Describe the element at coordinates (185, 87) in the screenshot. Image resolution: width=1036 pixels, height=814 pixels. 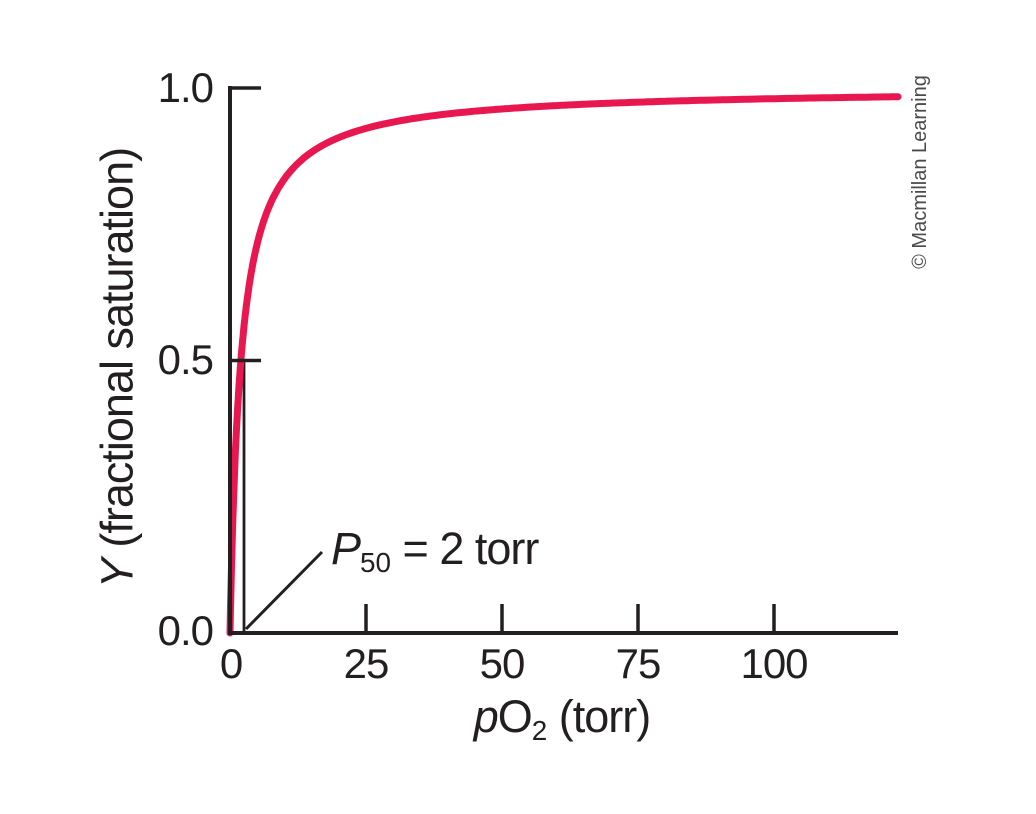
I see `y-tick-label-1.0: 1.0` at that location.